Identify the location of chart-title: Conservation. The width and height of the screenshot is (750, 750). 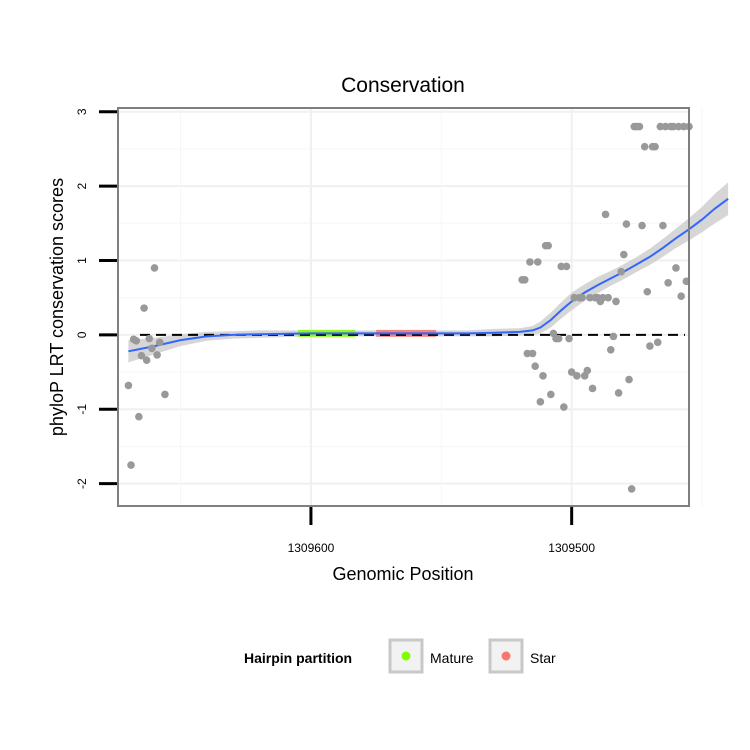
(403, 85).